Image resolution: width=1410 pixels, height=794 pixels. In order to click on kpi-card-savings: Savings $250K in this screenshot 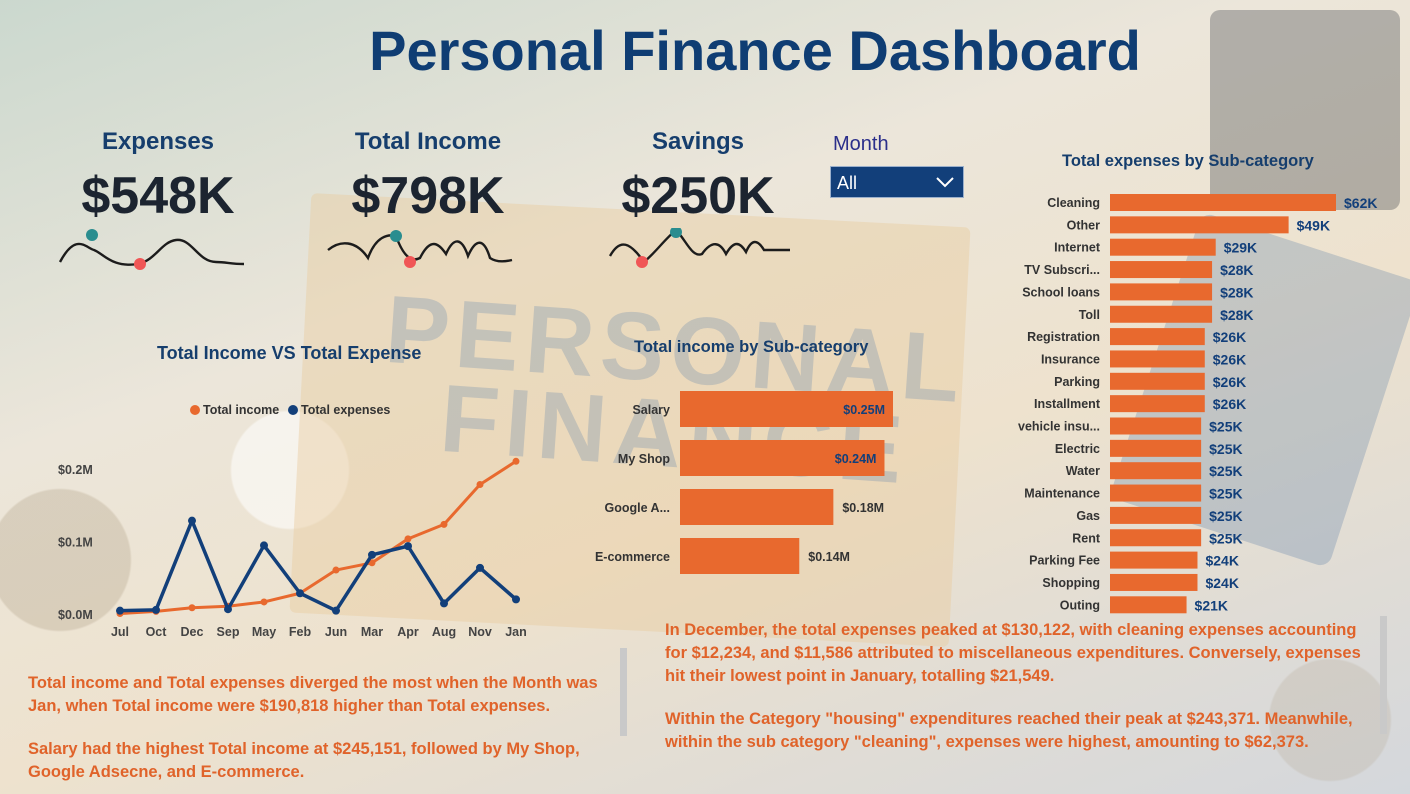, I will do `click(703, 210)`.